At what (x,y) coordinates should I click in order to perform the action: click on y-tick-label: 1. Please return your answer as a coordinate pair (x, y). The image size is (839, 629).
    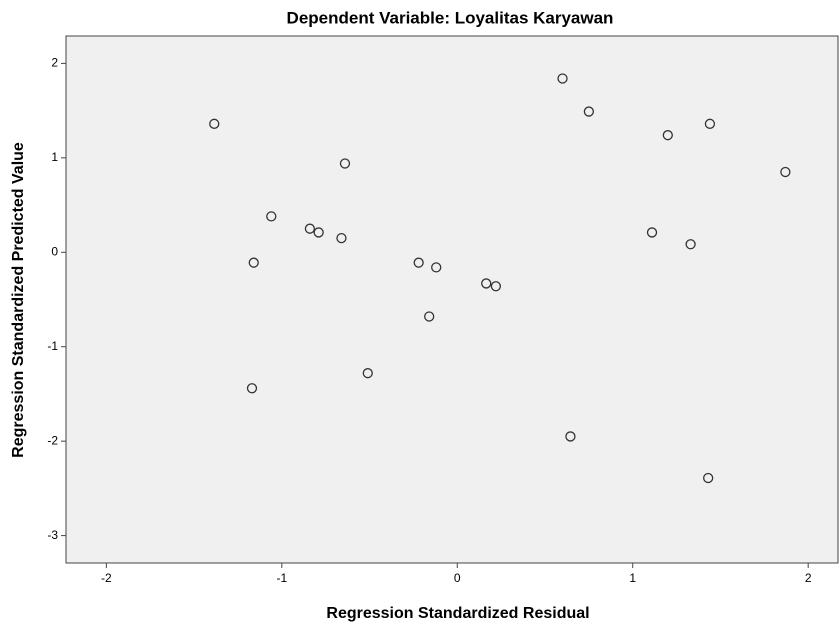
    Looking at the image, I should click on (54, 157).